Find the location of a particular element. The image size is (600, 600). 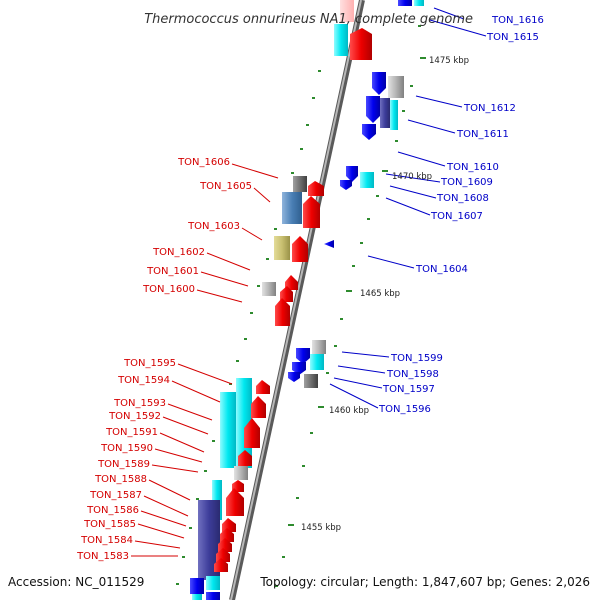

gene-label: TON_1604 is located at coordinates (441, 269).